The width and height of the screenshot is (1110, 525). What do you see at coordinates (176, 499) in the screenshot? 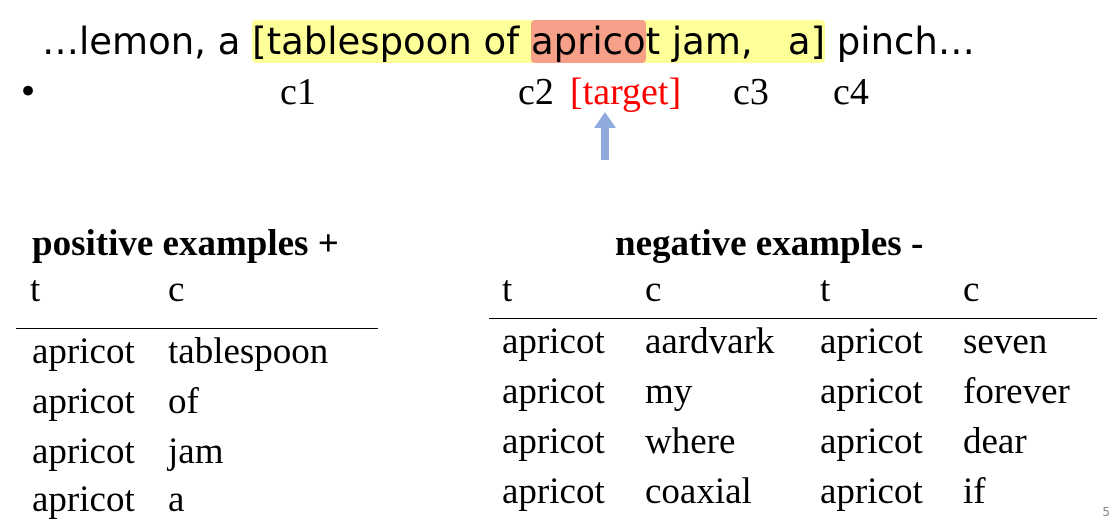
I see `positive-row-4-c: a` at bounding box center [176, 499].